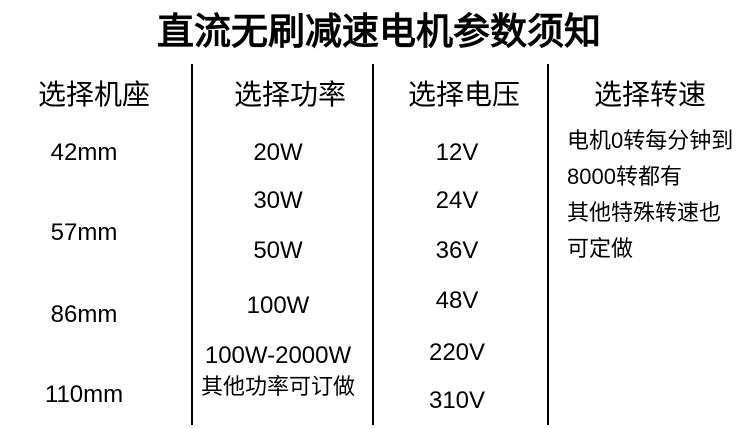 The width and height of the screenshot is (750, 428). Describe the element at coordinates (457, 152) in the screenshot. I see `voltage-option: 12V` at that location.